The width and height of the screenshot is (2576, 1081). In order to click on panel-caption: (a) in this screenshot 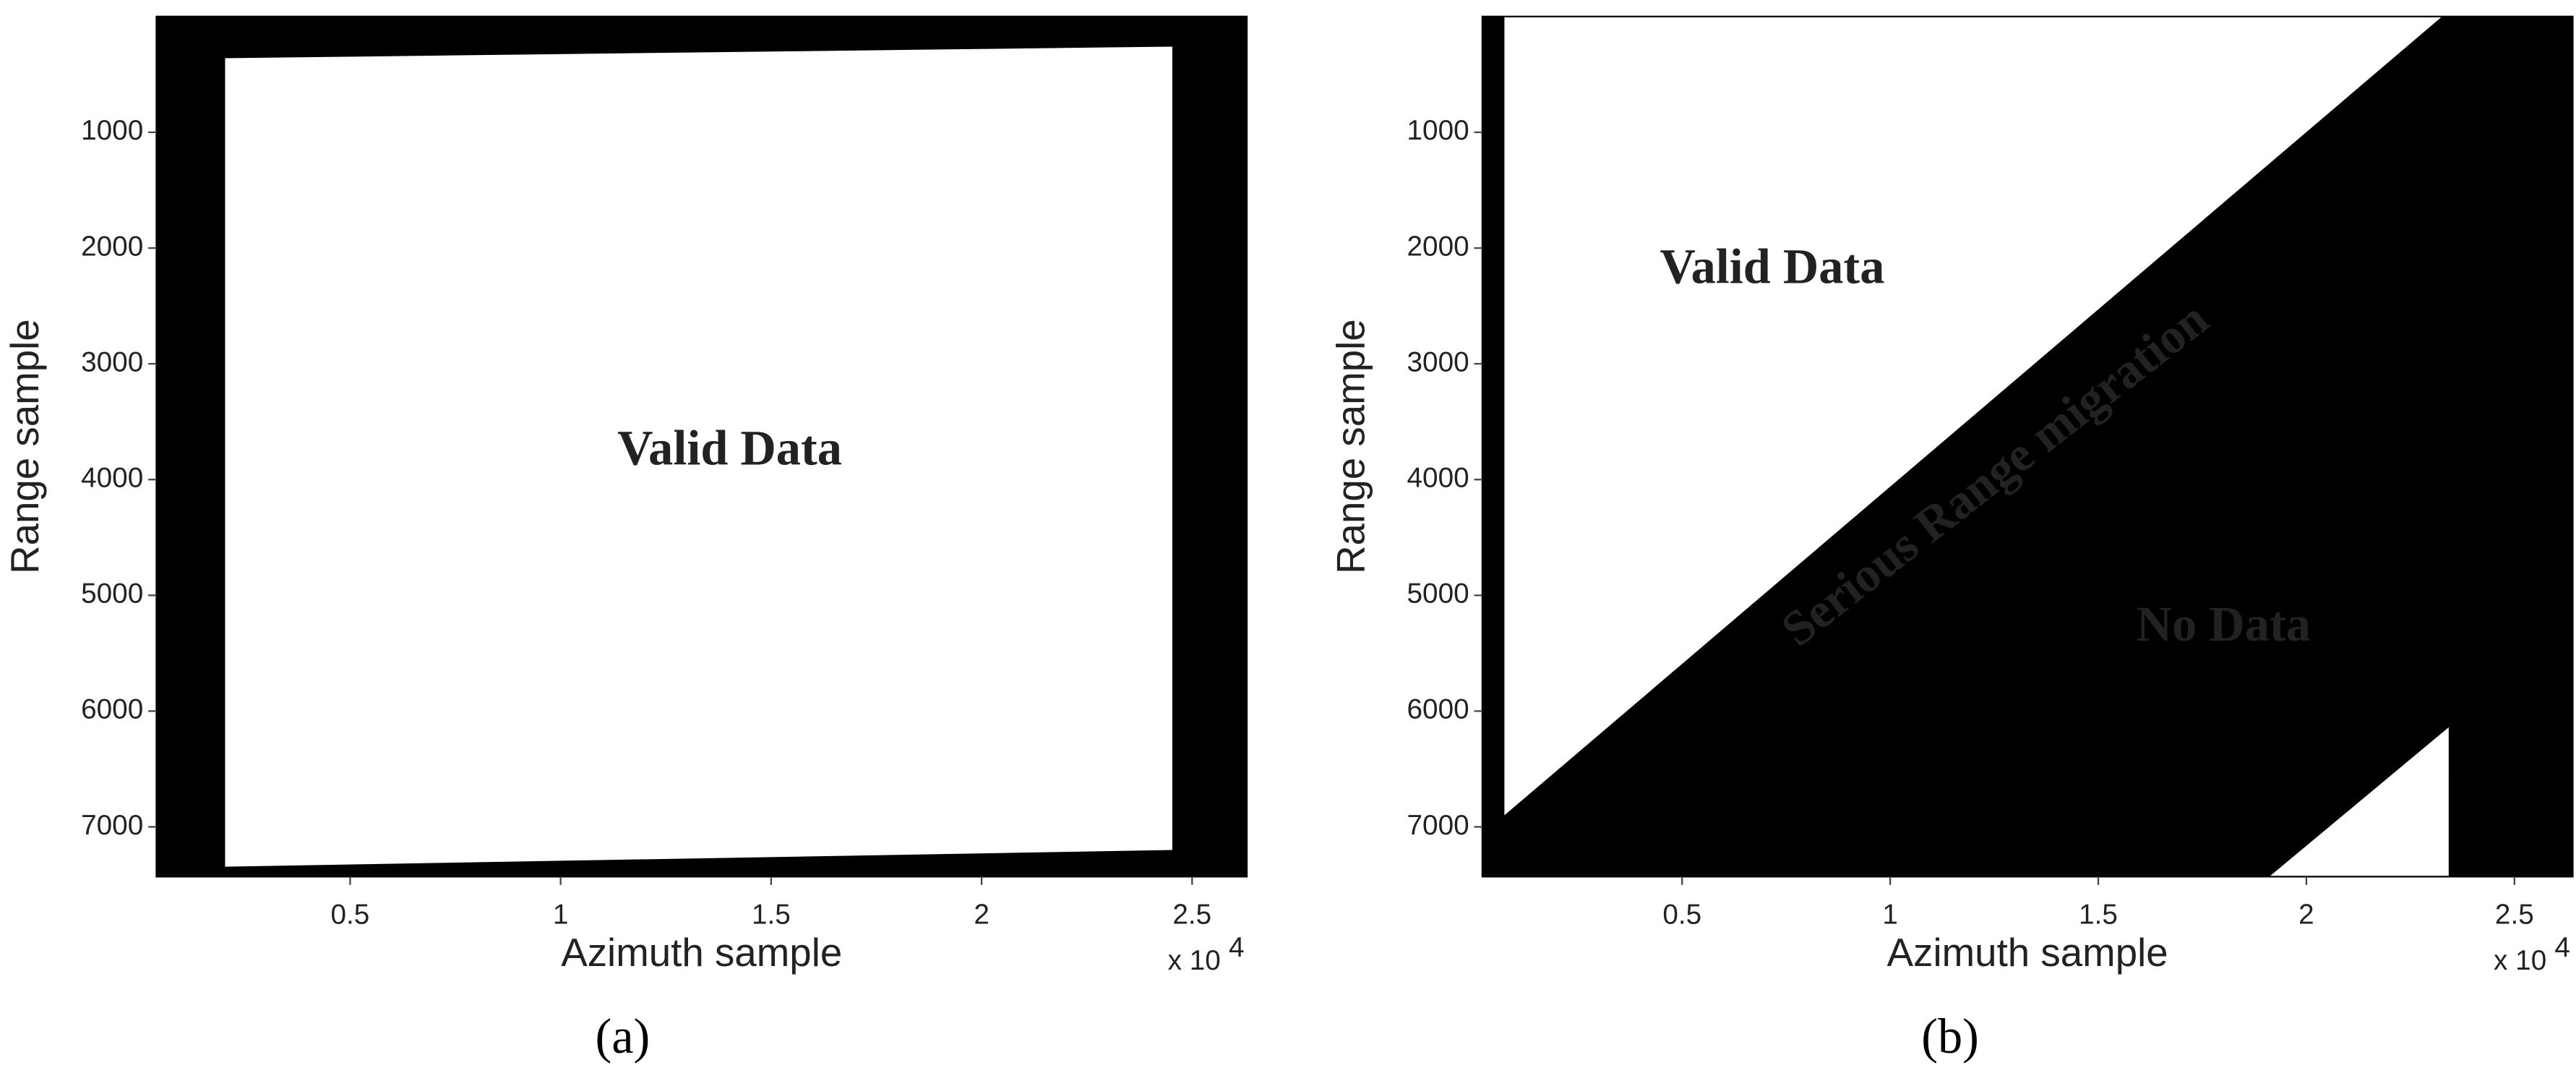, I will do `click(622, 1036)`.